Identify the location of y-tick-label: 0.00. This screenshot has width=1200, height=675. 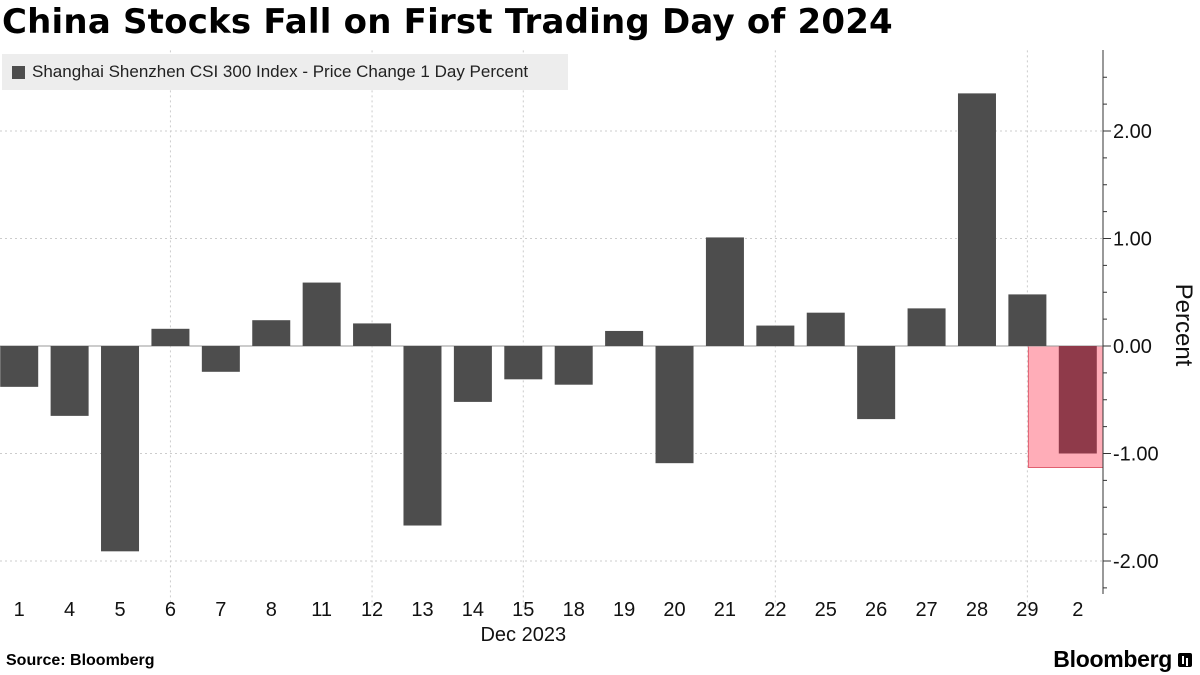
(1132, 347).